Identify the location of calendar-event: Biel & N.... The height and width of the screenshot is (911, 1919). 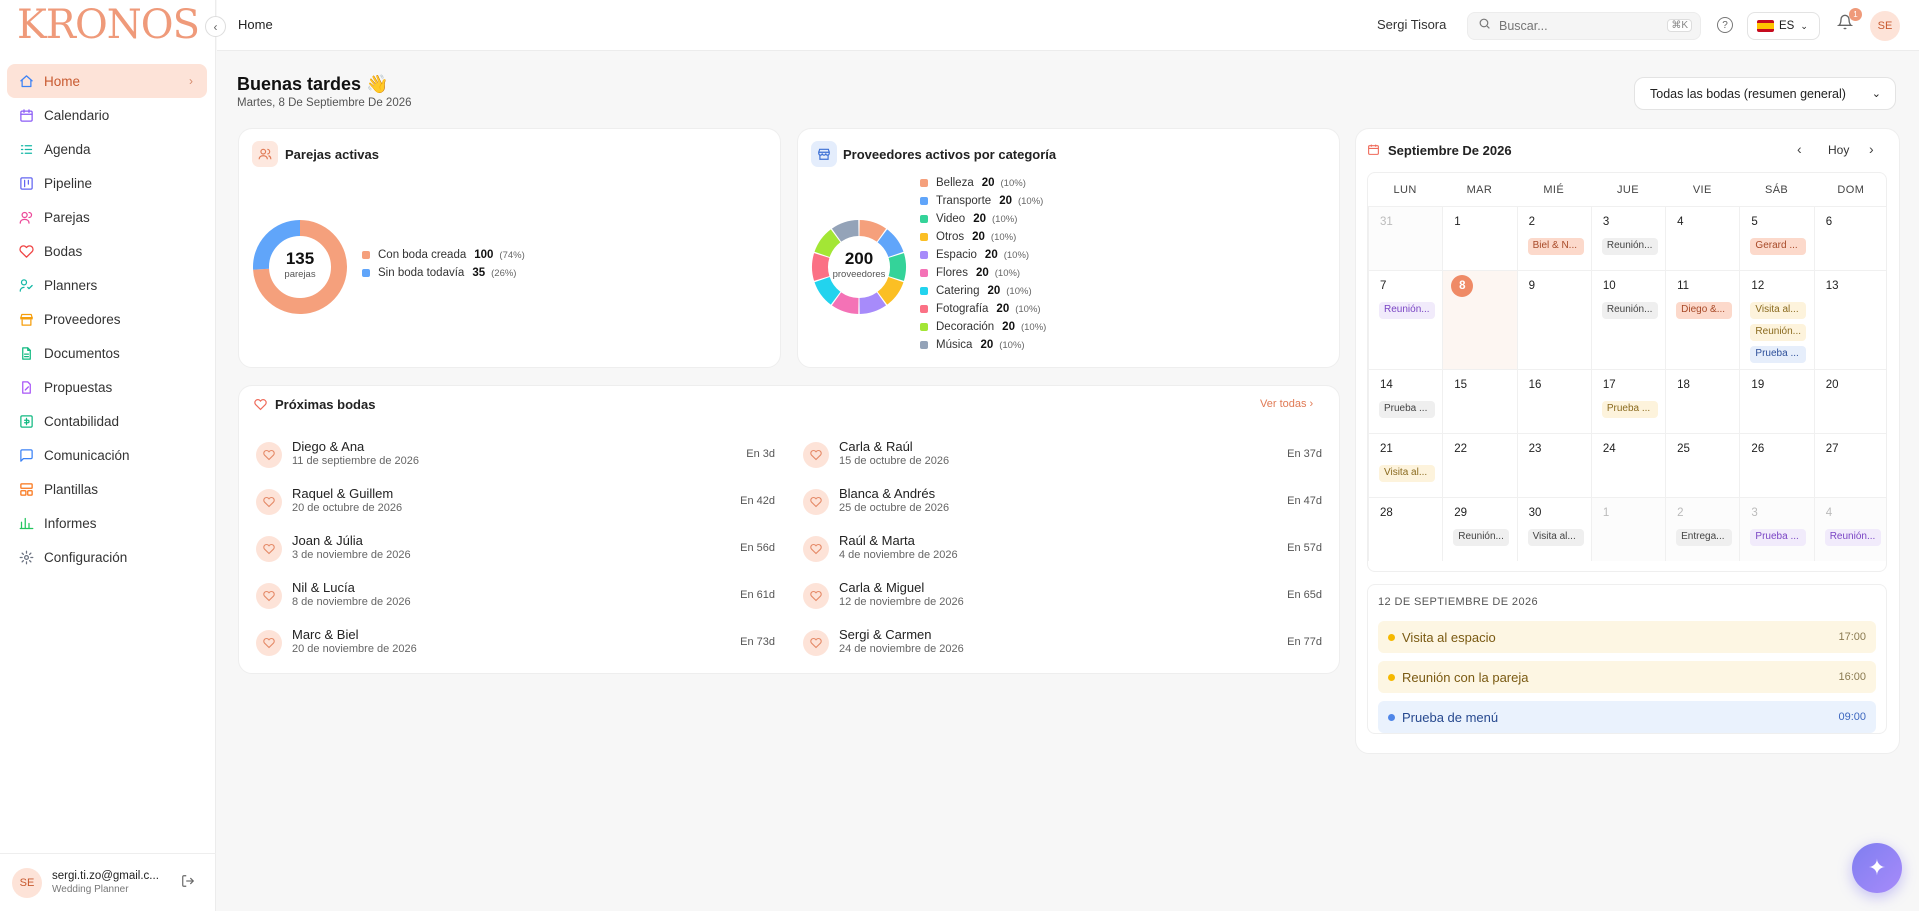
(1555, 246).